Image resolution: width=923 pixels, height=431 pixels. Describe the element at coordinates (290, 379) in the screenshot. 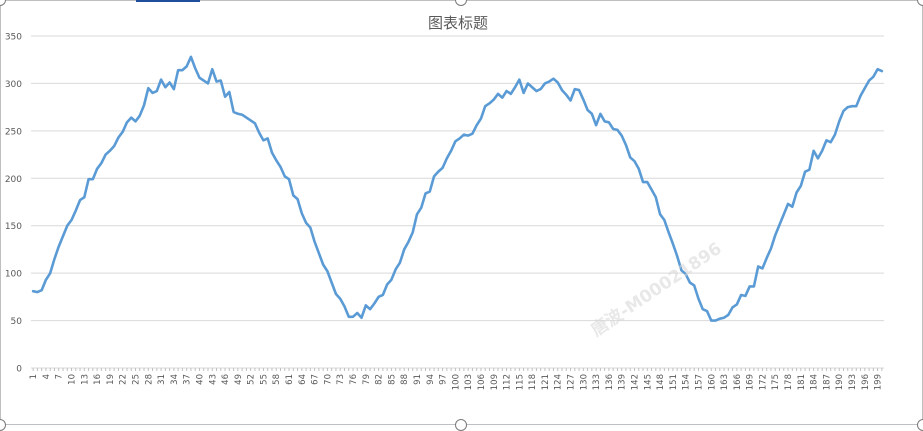

I see `x-tick-label: 61` at that location.